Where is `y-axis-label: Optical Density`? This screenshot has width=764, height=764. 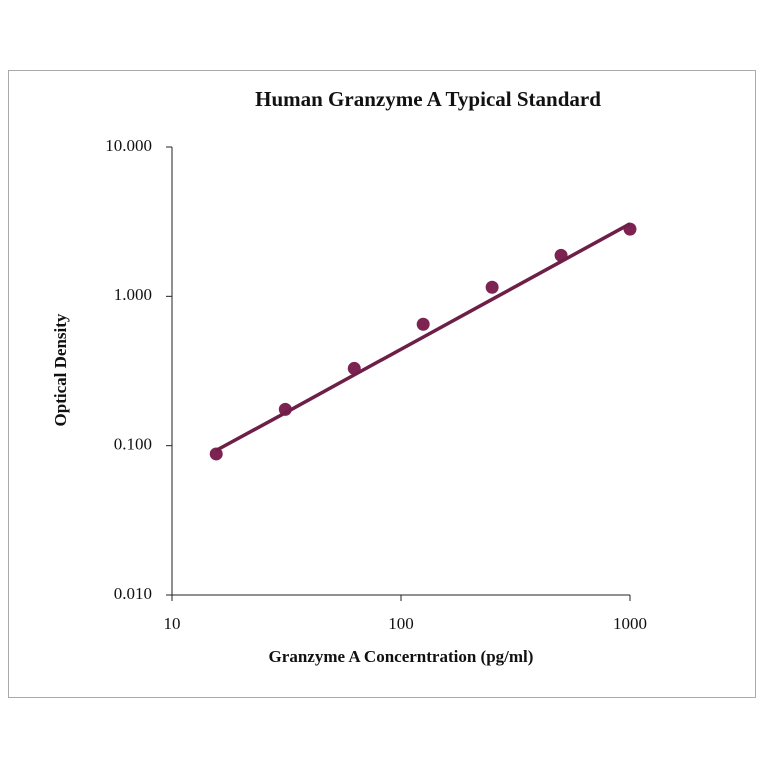 y-axis-label: Optical Density is located at coordinates (60, 369).